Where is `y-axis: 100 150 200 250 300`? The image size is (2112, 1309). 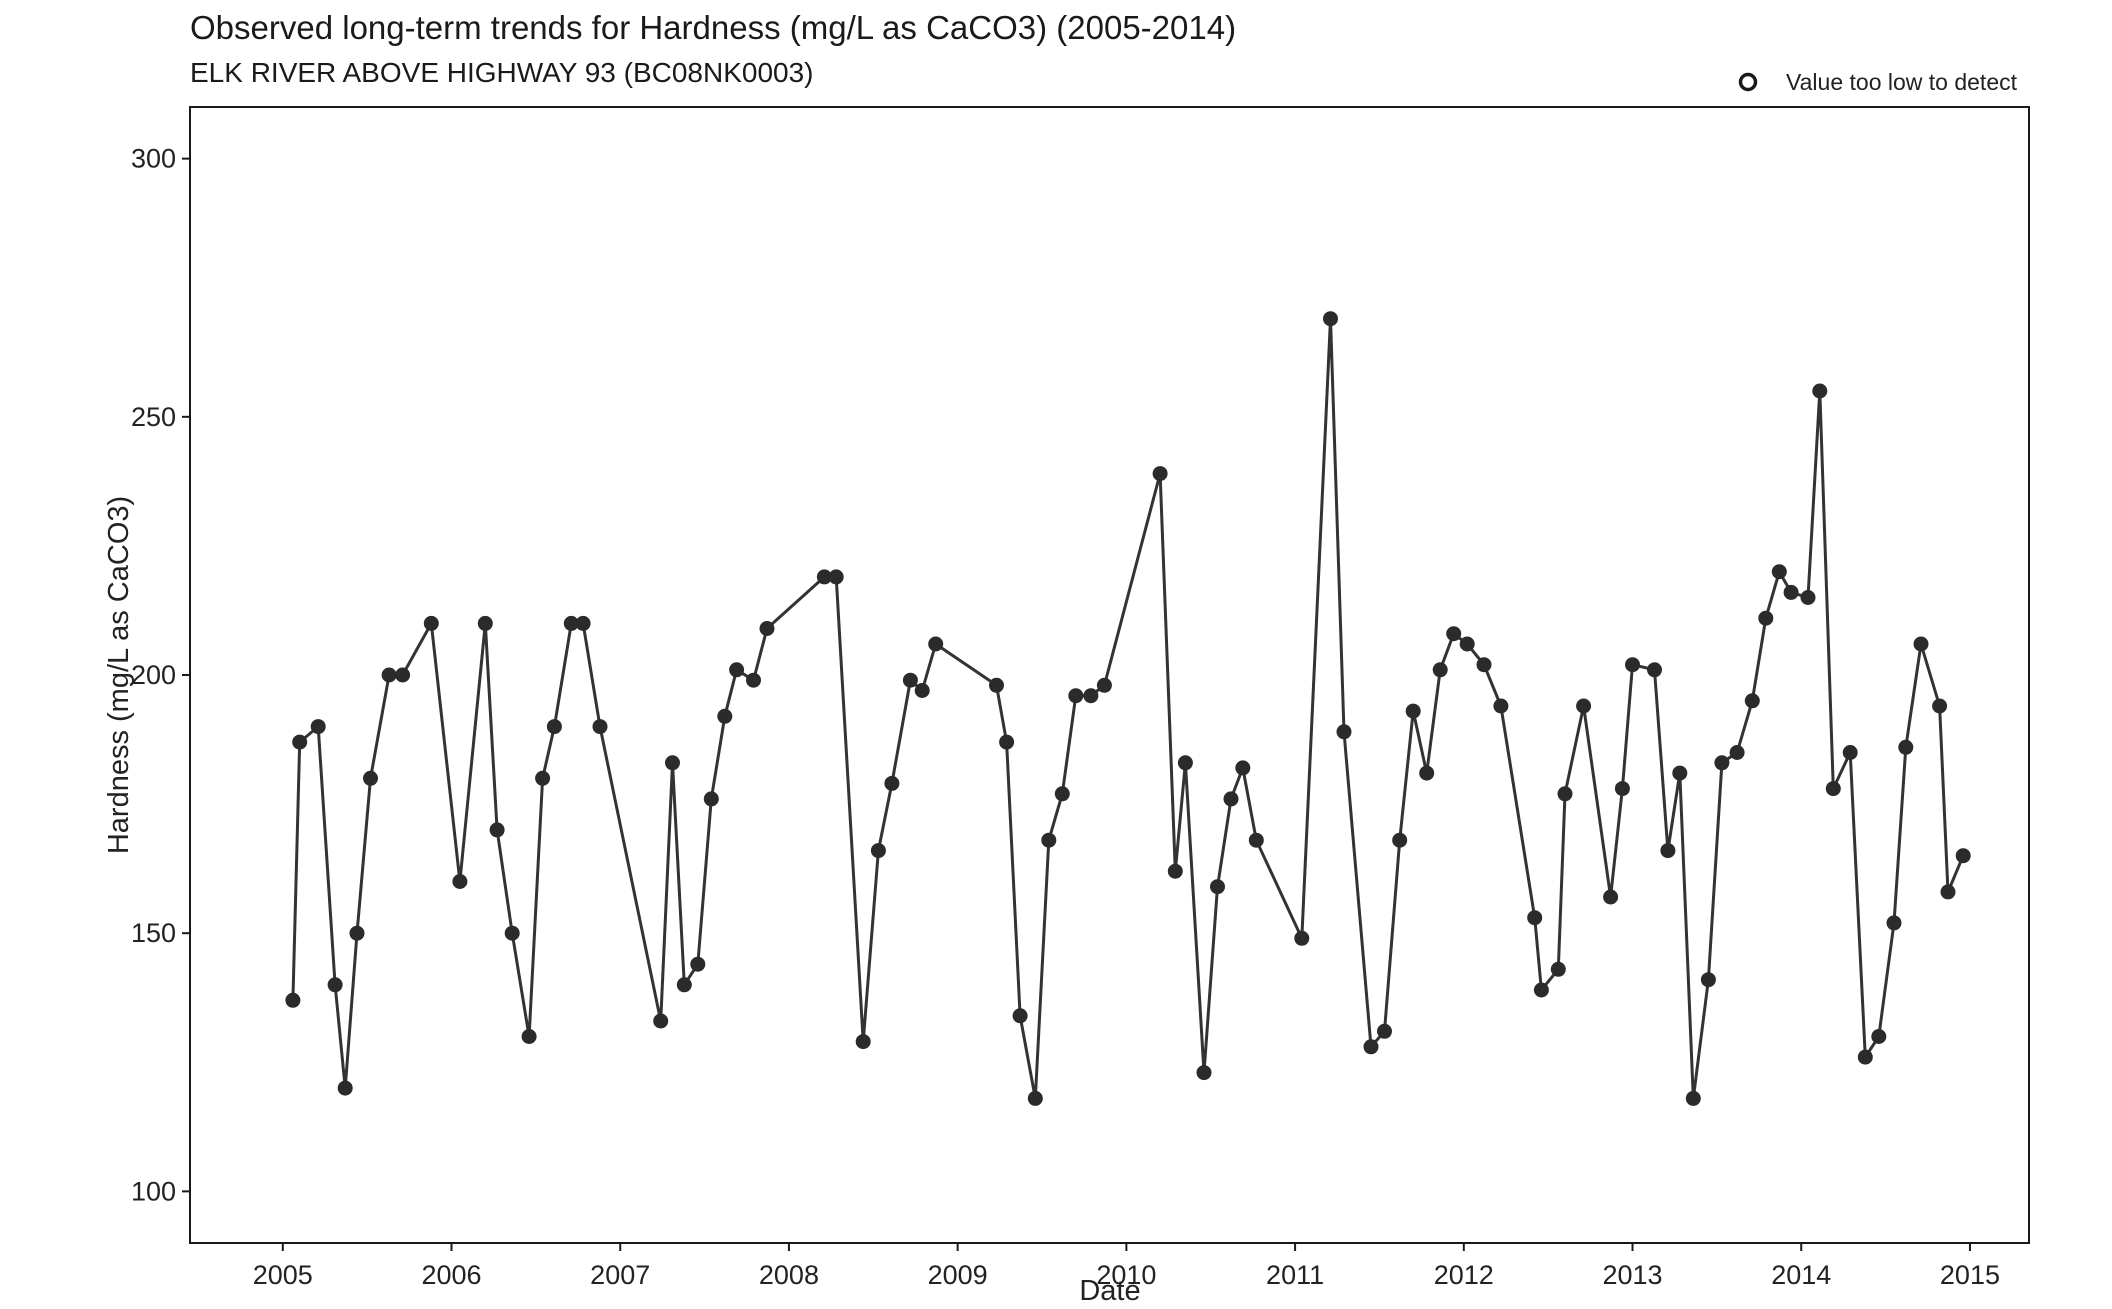 y-axis: 100 150 200 250 300 is located at coordinates (160, 675).